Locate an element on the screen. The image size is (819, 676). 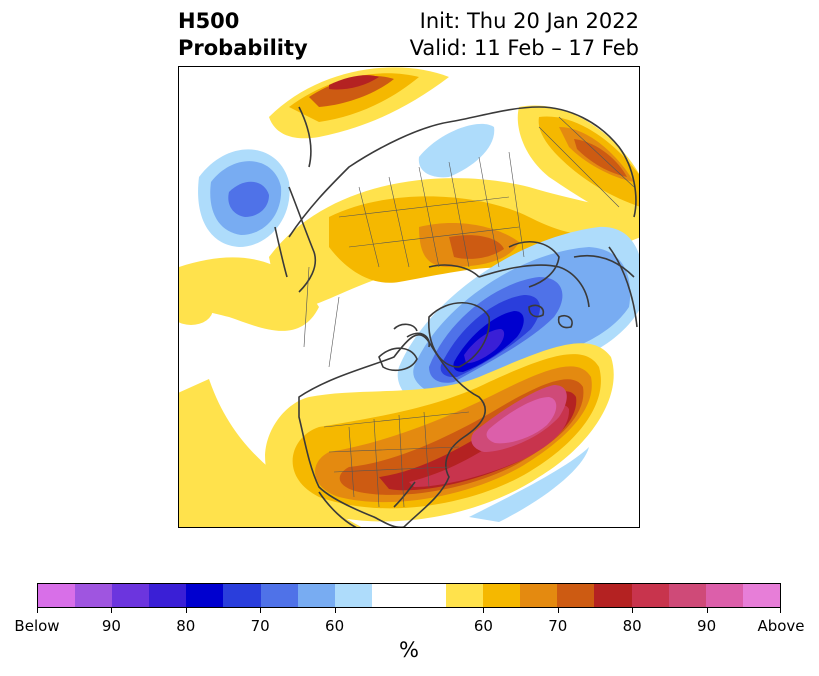
above-80-north is located at coordinates (351, 91).